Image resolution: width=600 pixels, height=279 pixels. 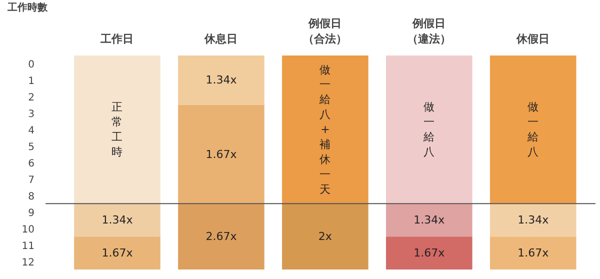 What do you see at coordinates (429, 31) in the screenshot?
I see `x-tick-label: 例假日（違法）` at bounding box center [429, 31].